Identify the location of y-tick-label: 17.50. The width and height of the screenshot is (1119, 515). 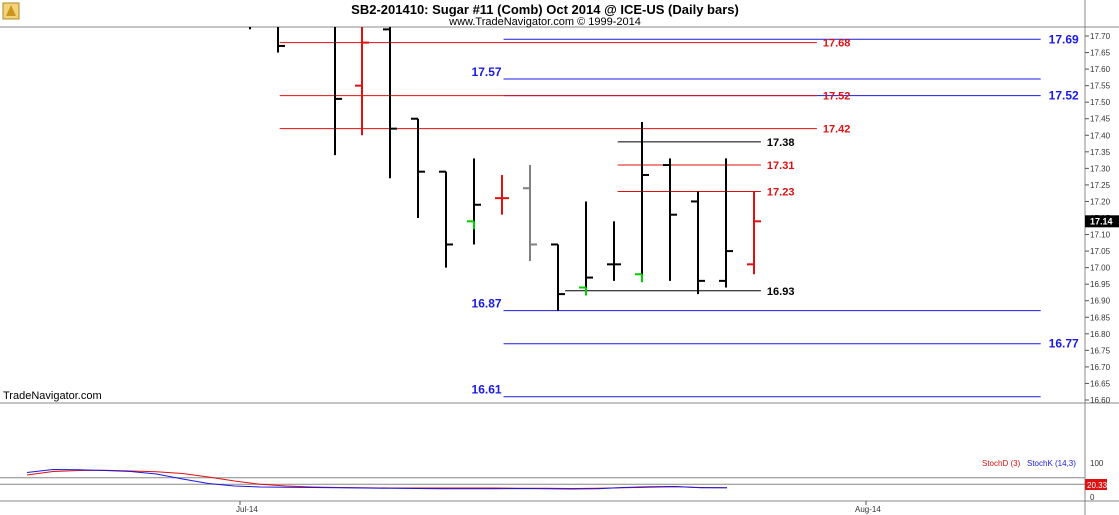
(1100, 102).